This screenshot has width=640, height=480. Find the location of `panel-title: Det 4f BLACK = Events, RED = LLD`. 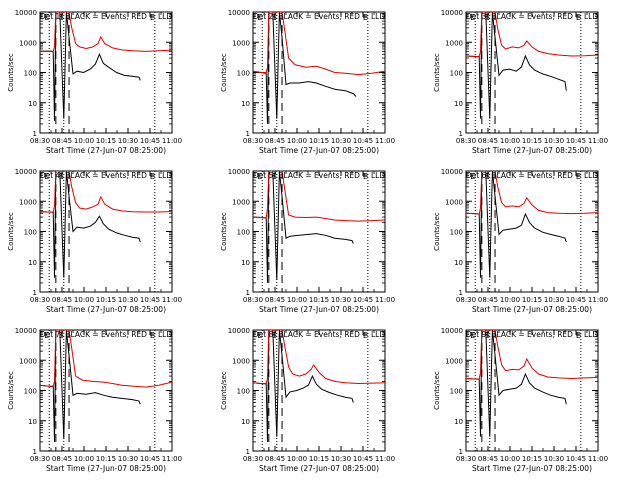

panel-title: Det 4f BLACK = Events, RED = LLD is located at coordinates (106, 175).